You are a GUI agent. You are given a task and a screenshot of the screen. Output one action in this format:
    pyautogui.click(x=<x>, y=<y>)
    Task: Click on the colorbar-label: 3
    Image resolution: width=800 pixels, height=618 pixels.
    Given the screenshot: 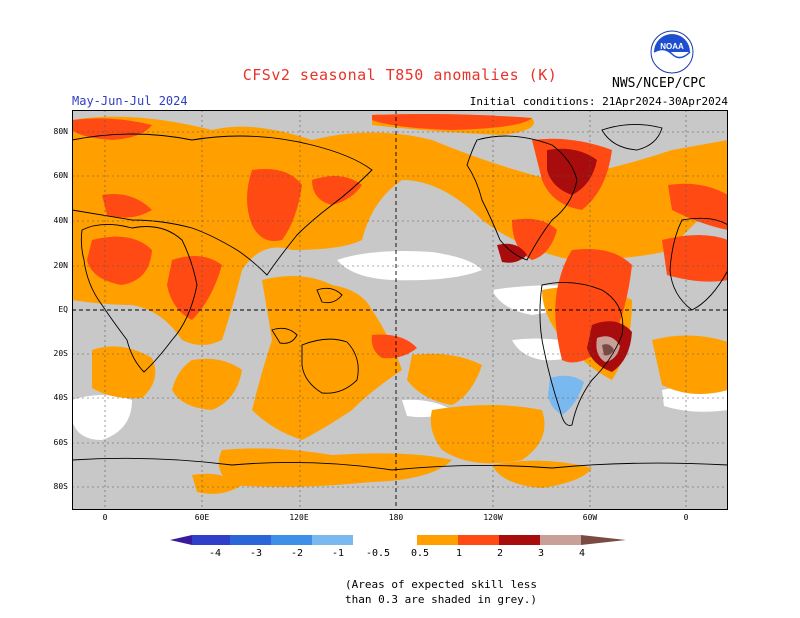 What is the action you would take?
    pyautogui.click(x=541, y=553)
    